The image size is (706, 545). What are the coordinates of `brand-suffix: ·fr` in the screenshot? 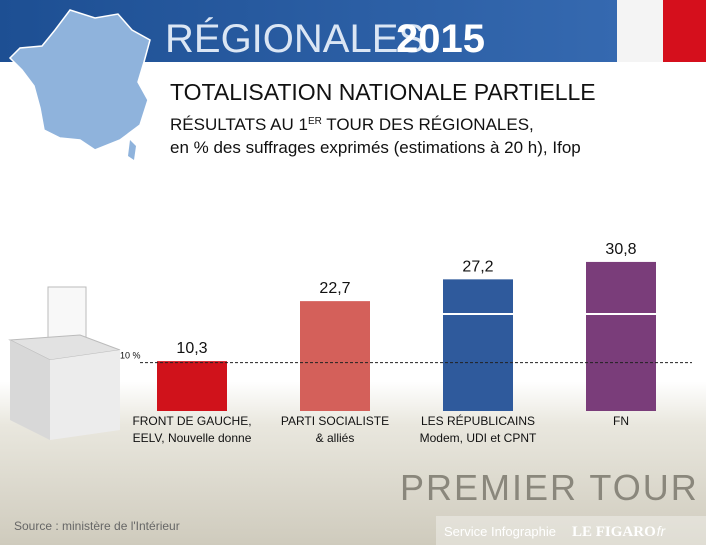 It's located at (659, 531).